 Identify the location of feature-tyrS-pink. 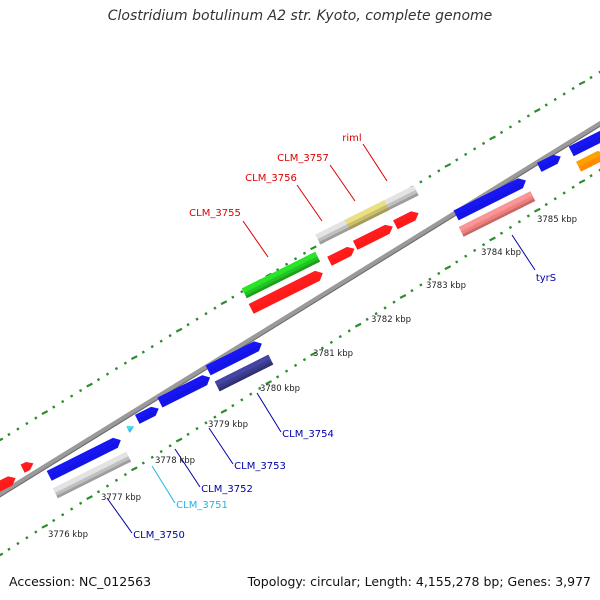
(497, 214).